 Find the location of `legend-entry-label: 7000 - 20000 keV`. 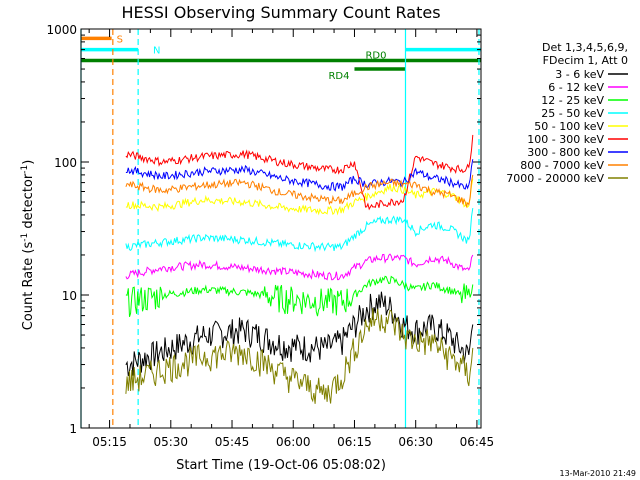

legend-entry-label: 7000 - 20000 keV is located at coordinates (555, 178).